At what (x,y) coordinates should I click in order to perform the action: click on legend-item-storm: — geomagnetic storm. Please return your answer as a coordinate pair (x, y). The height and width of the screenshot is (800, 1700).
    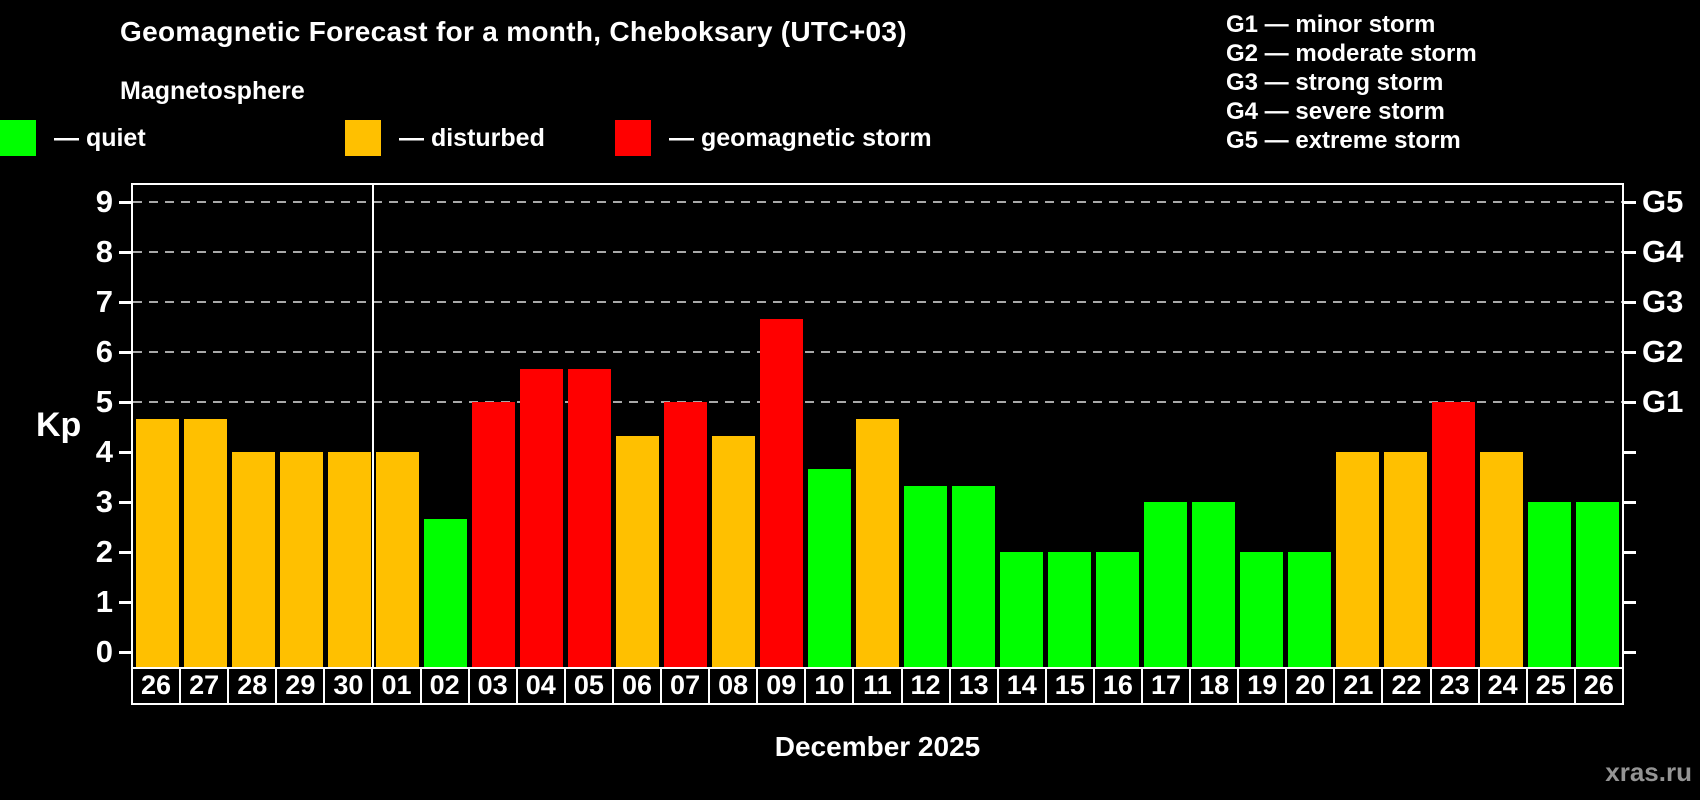
    Looking at the image, I should click on (773, 138).